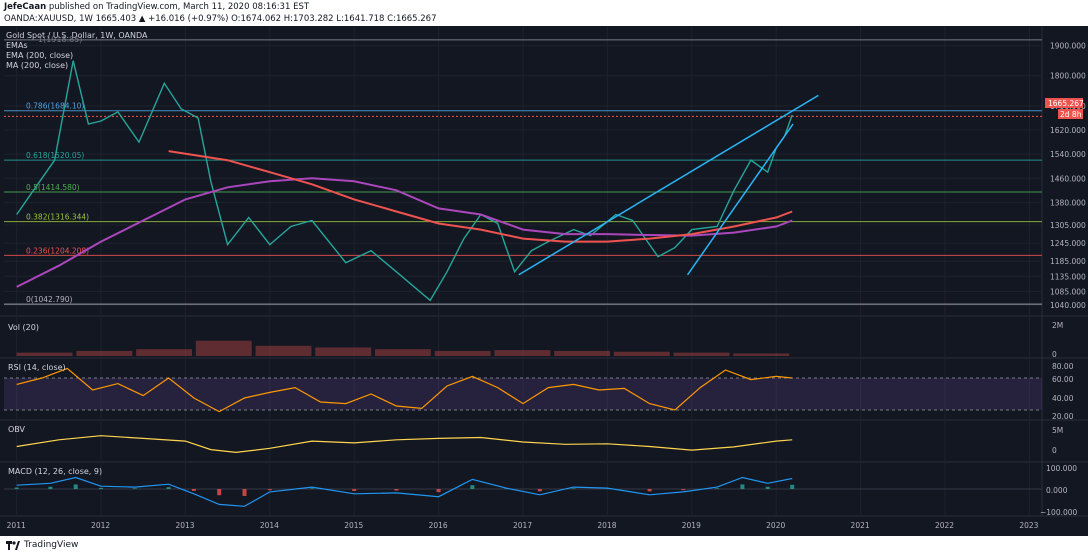  Describe the element at coordinates (1068, 225) in the screenshot. I see `y-tick-label: 1305.000` at that location.